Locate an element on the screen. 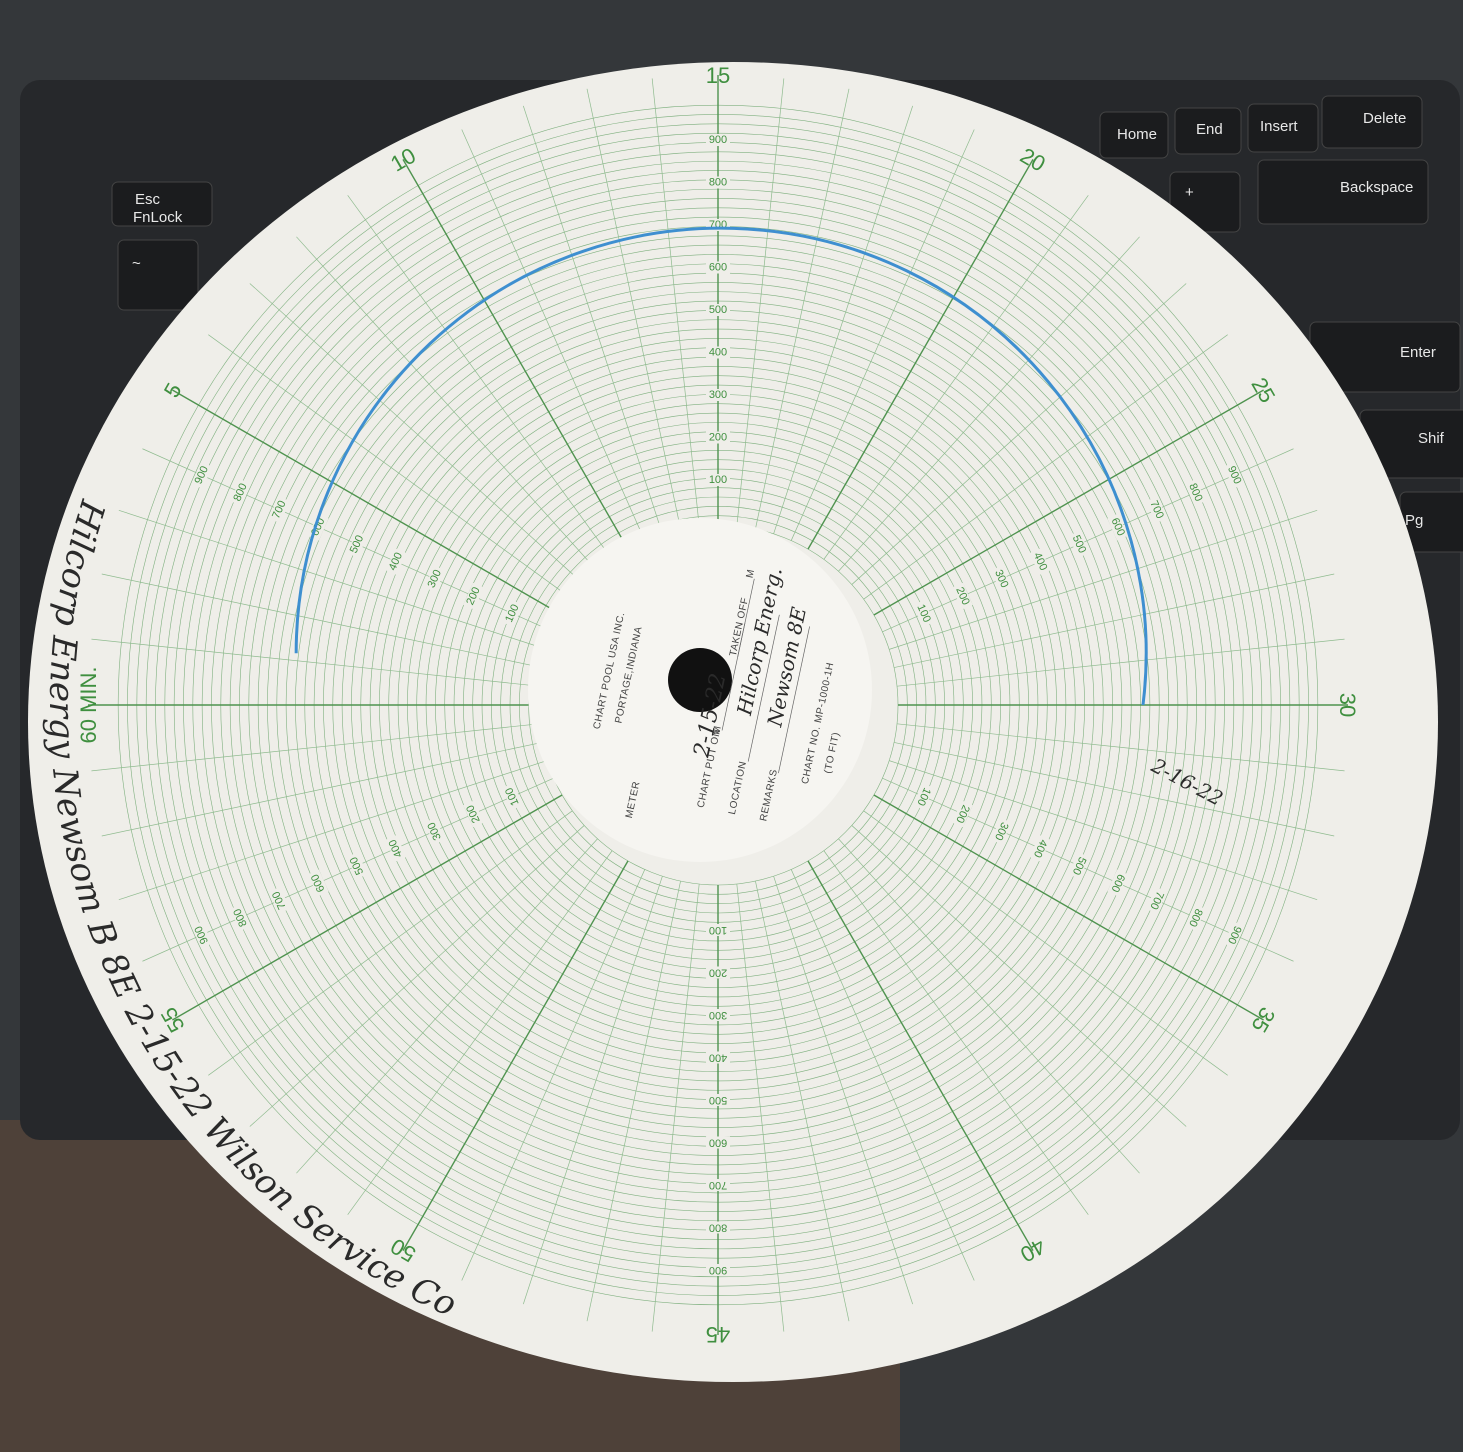 This screenshot has height=1452, width=1463. scale-label: 400 is located at coordinates (718, 1058).